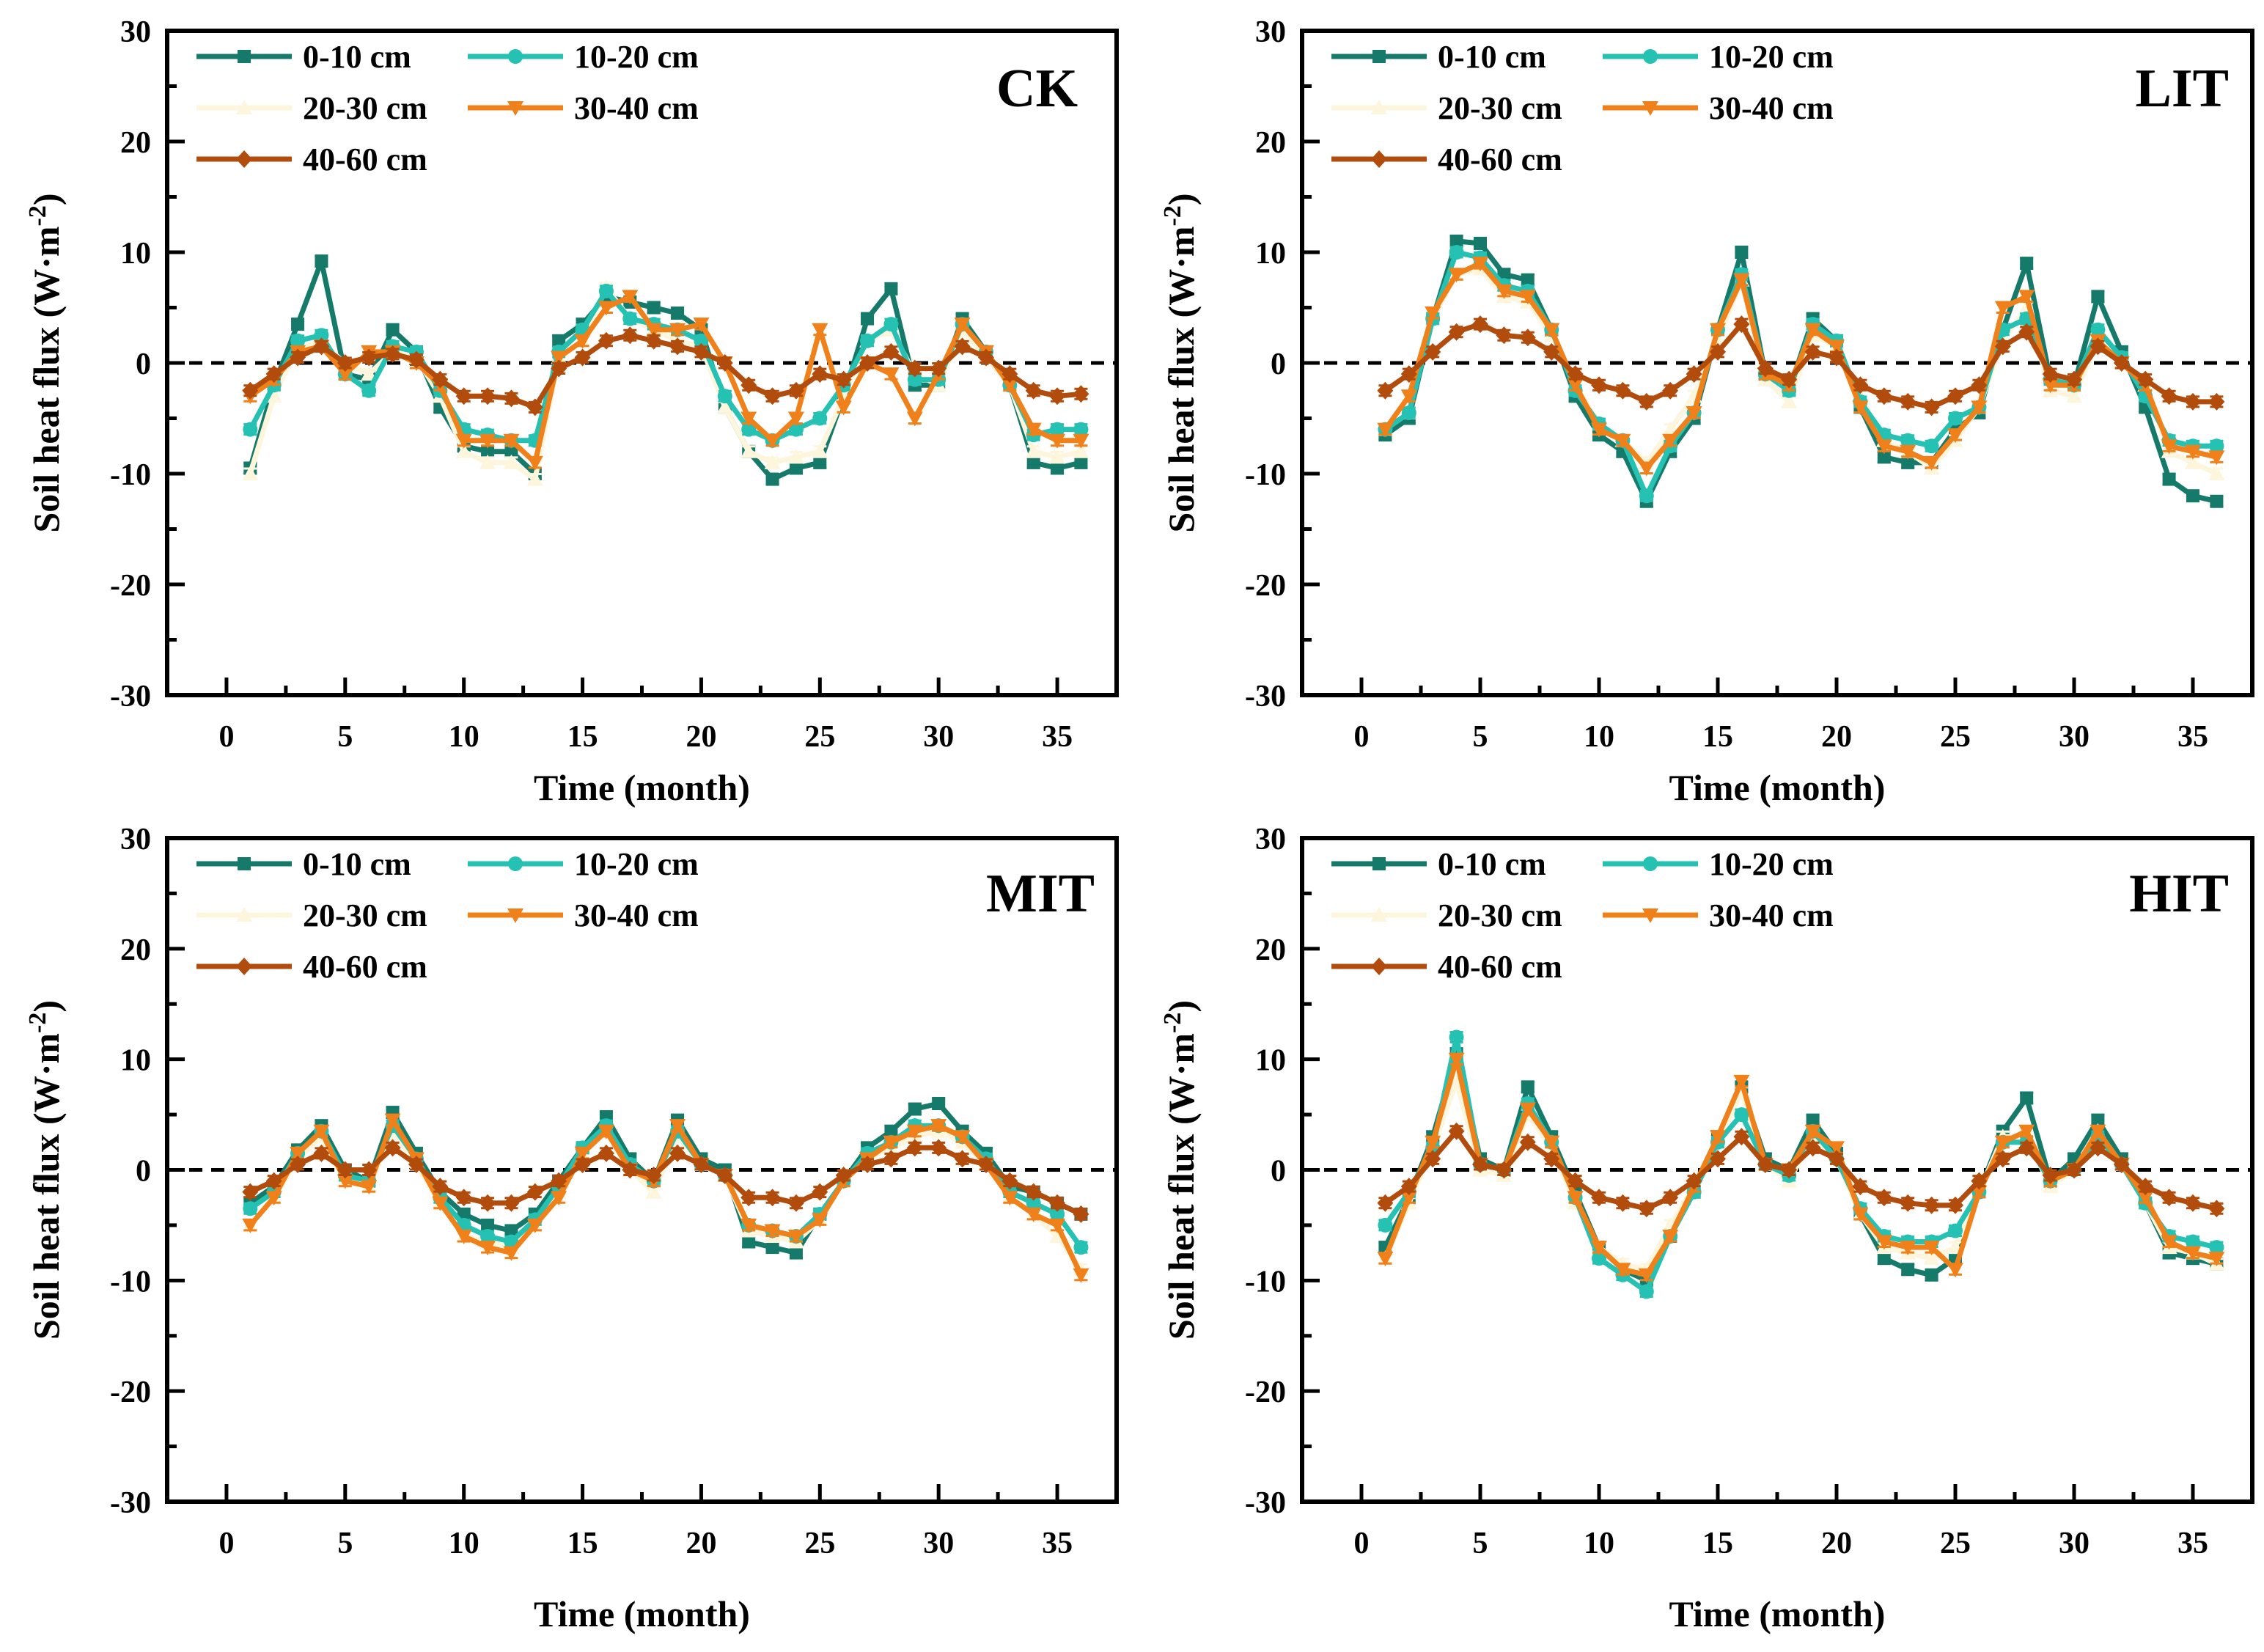 This screenshot has height=1652, width=2264. What do you see at coordinates (464, 1543) in the screenshot?
I see `x-tick-label: 10` at bounding box center [464, 1543].